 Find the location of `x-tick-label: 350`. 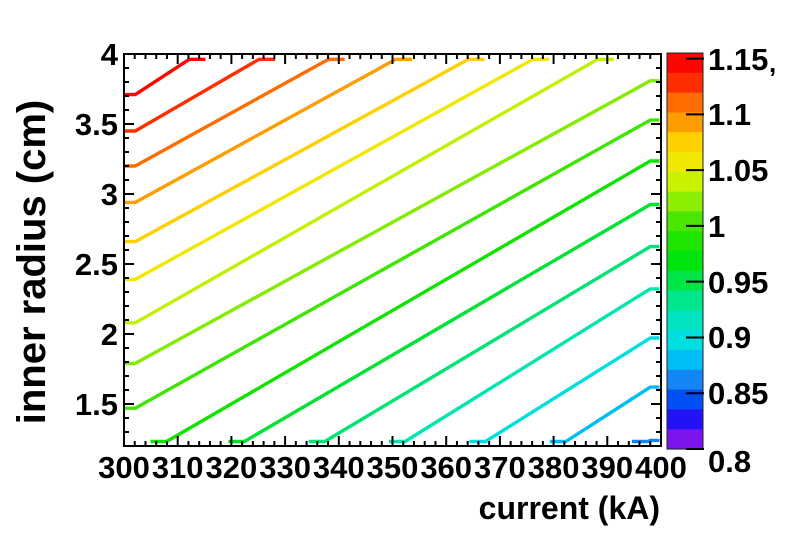

x-tick-label: 350 is located at coordinates (392, 467).